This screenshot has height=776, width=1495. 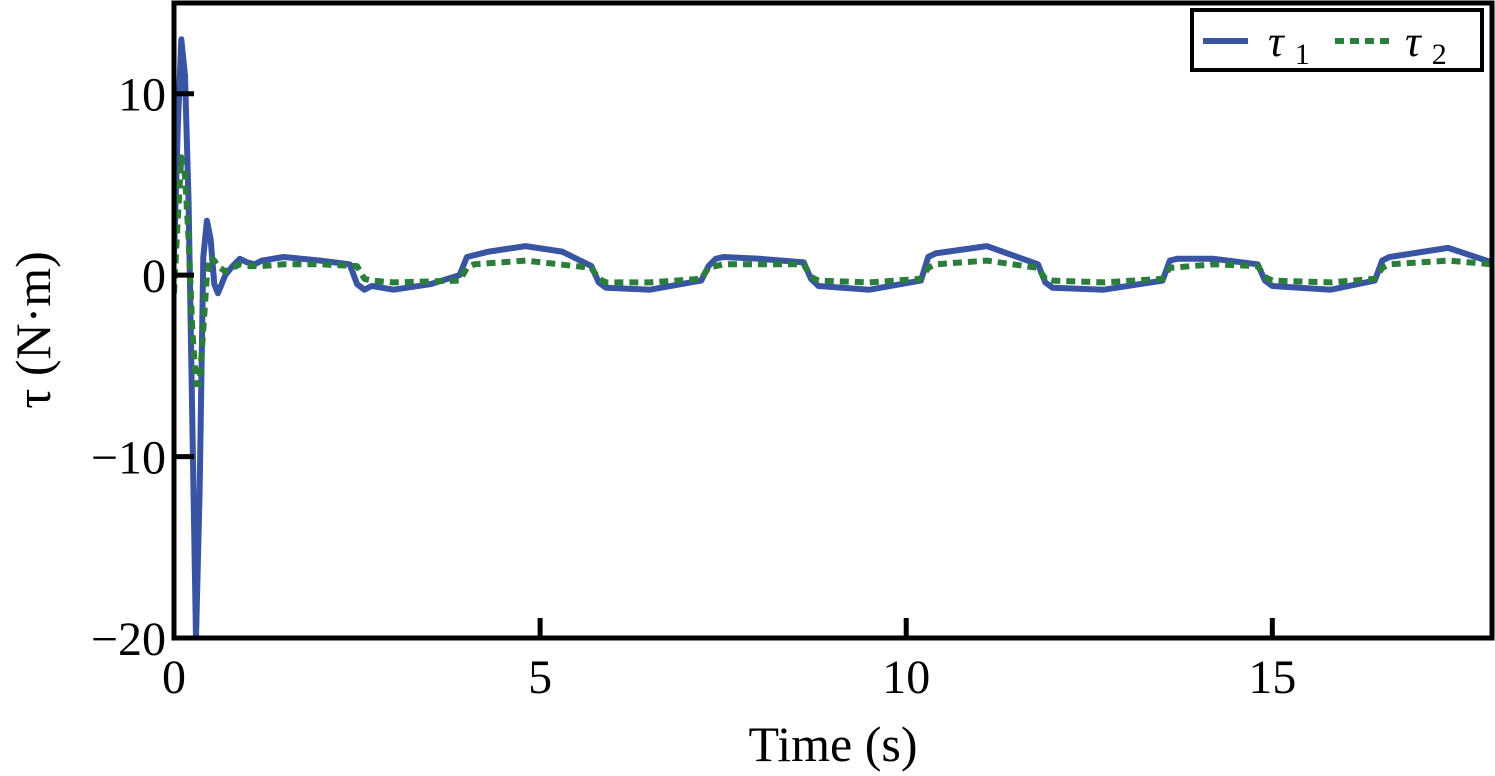 What do you see at coordinates (174, 677) in the screenshot?
I see `x-tick-label: 0` at bounding box center [174, 677].